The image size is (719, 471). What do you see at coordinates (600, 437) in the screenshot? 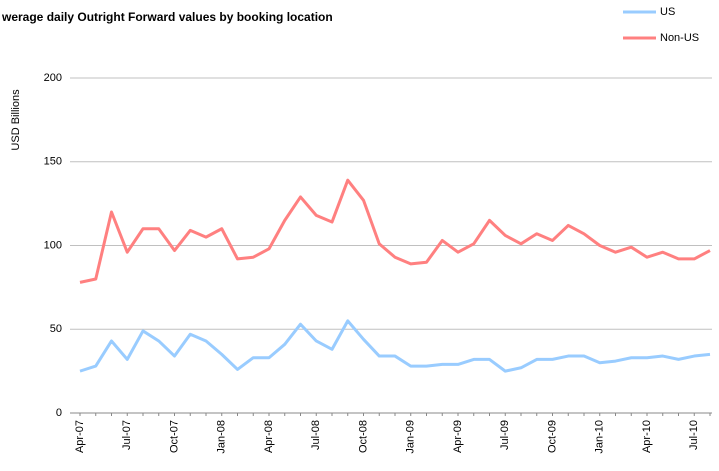
I see `x-tick-label: Jan-10` at bounding box center [600, 437].